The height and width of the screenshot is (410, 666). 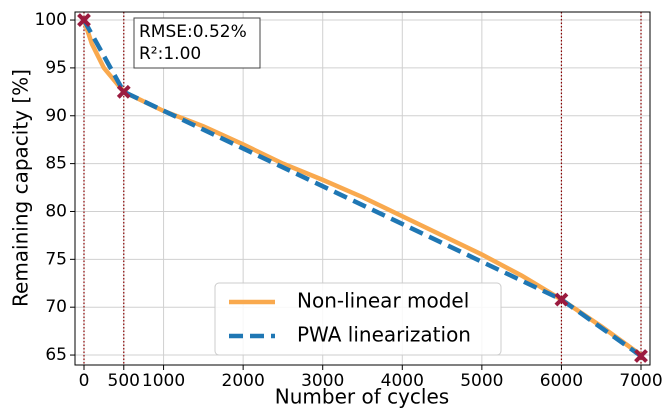 I want to click on y-tick-label: 65, so click(x=56, y=355).